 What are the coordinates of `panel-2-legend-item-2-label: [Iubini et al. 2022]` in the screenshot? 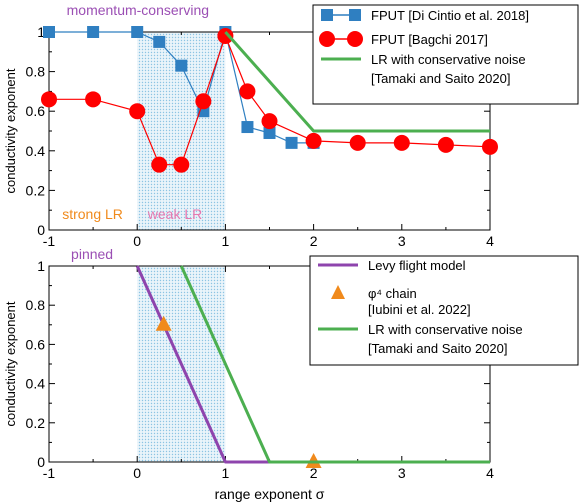 It's located at (419, 309).